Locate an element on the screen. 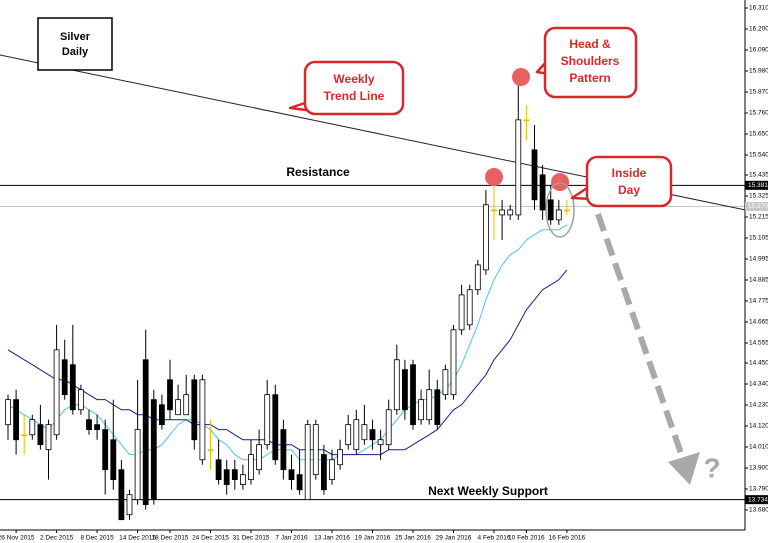 This screenshot has height=543, width=768. y-tick-label: 14.775 is located at coordinates (758, 301).